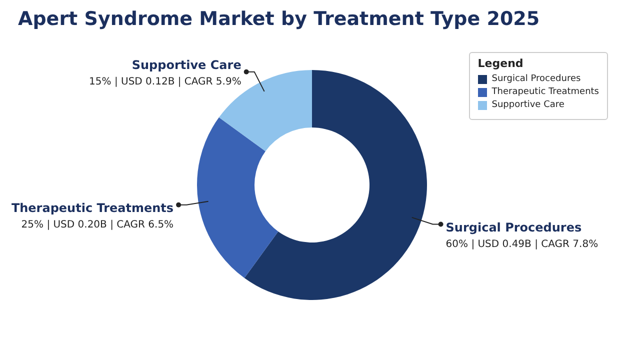 The height and width of the screenshot is (348, 624). What do you see at coordinates (97, 224) in the screenshot?
I see `data-label: 25% | USD 0.20B | CAGR 6.5%` at bounding box center [97, 224].